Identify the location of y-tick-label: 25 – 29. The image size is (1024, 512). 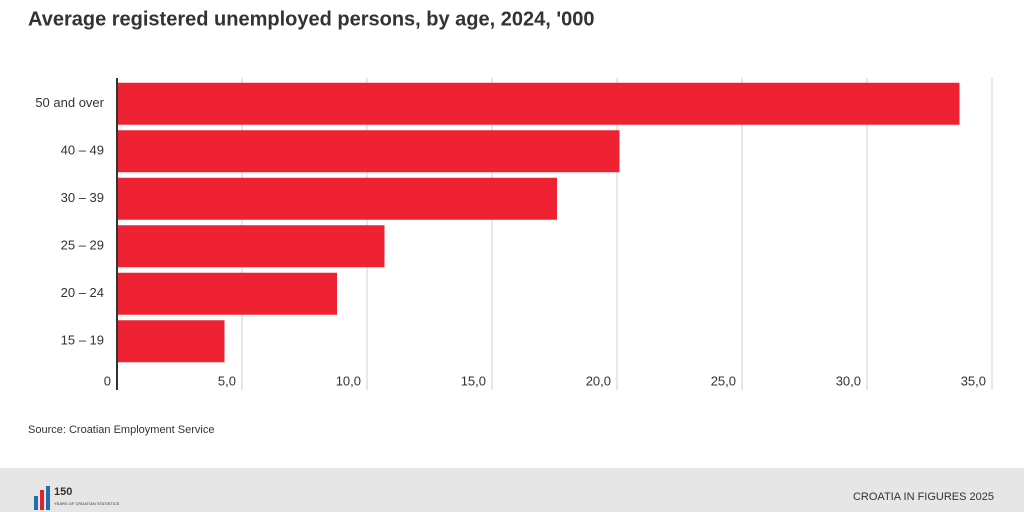
(82, 245).